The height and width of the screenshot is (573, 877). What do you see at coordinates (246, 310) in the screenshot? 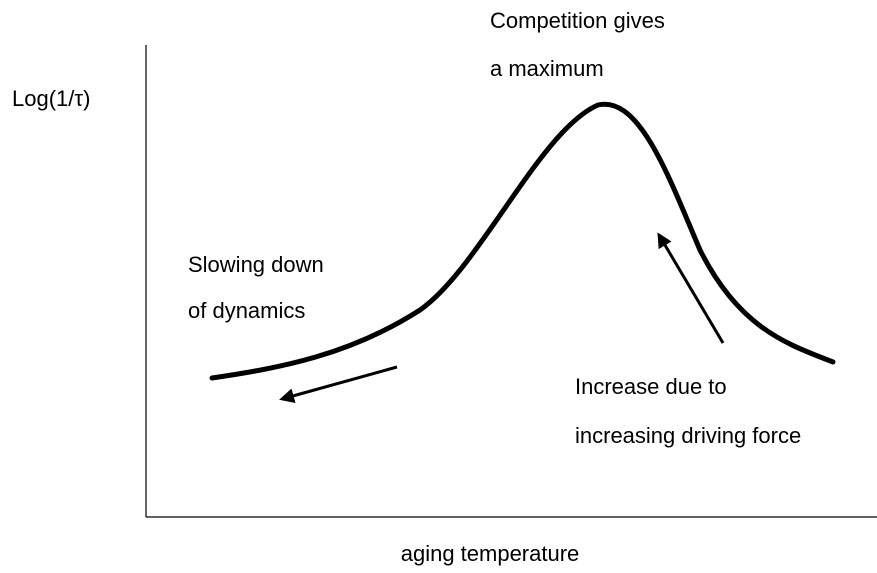
I see `annotation: of dynamics` at bounding box center [246, 310].